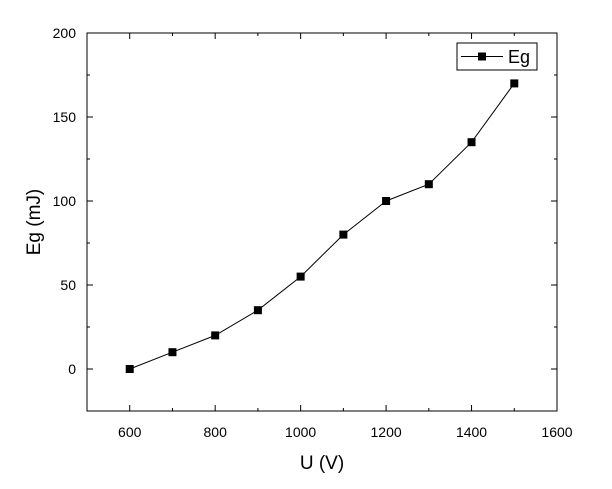 Image resolution: width=612 pixels, height=489 pixels. I want to click on y-tick-label: 200, so click(65, 33).